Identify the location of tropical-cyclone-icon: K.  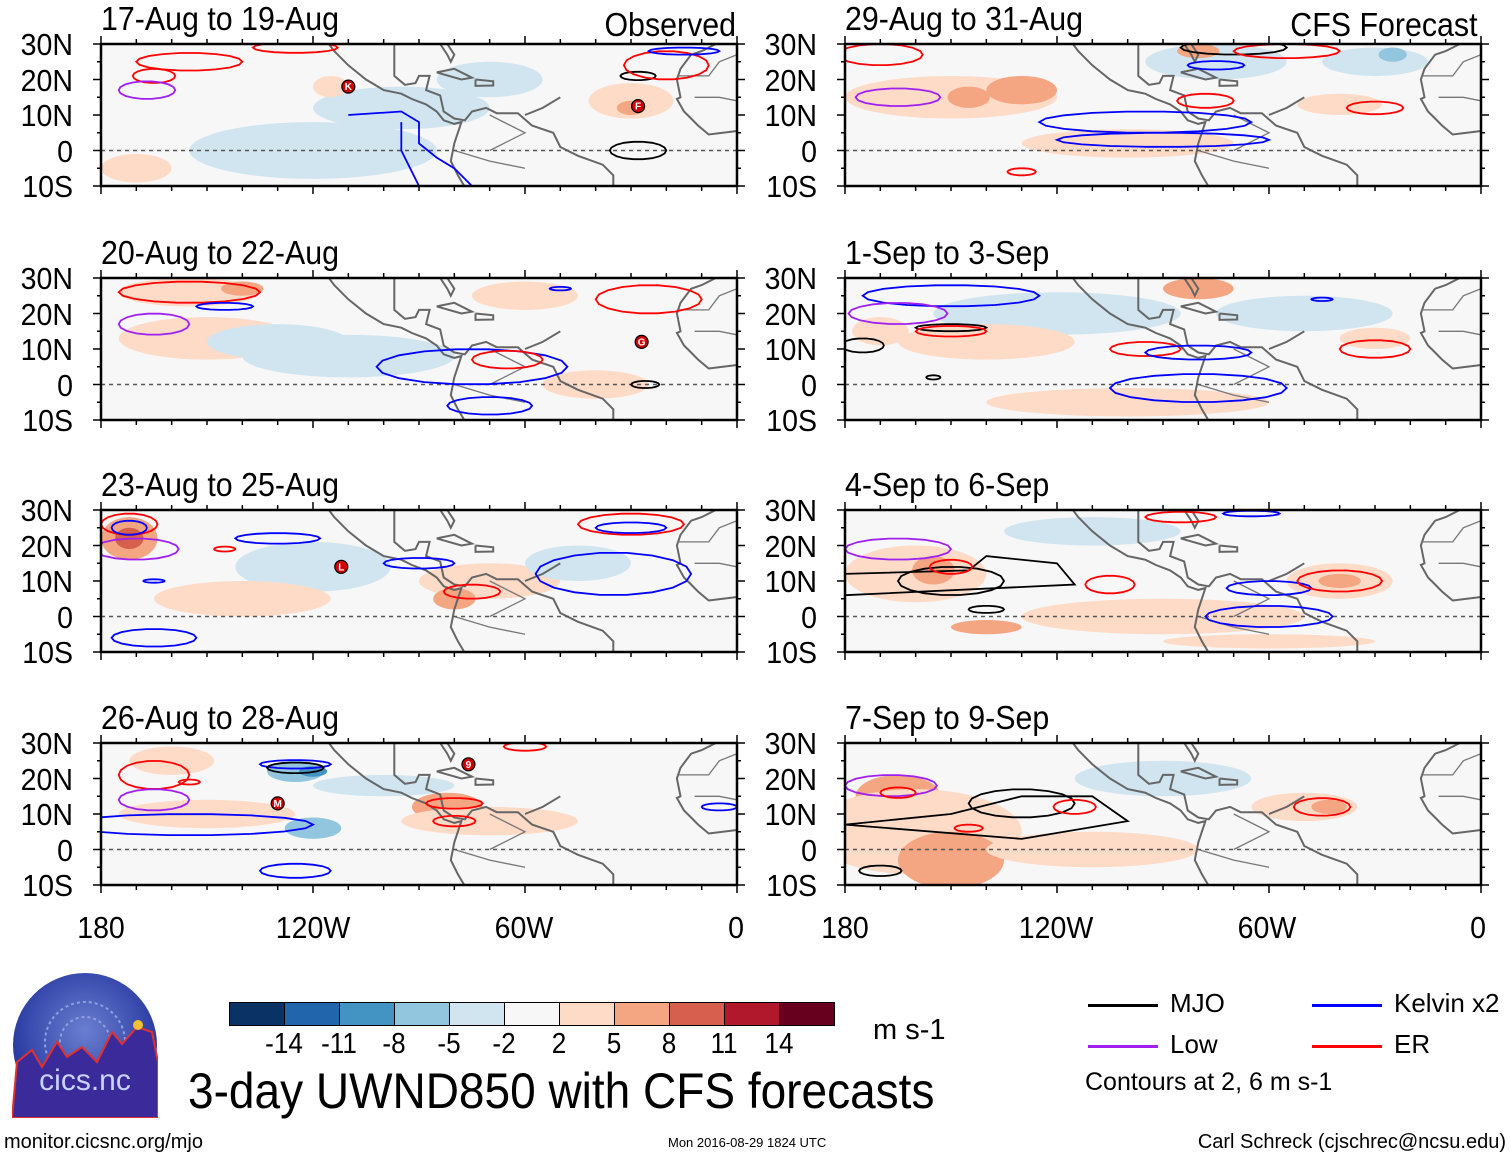
(348, 86).